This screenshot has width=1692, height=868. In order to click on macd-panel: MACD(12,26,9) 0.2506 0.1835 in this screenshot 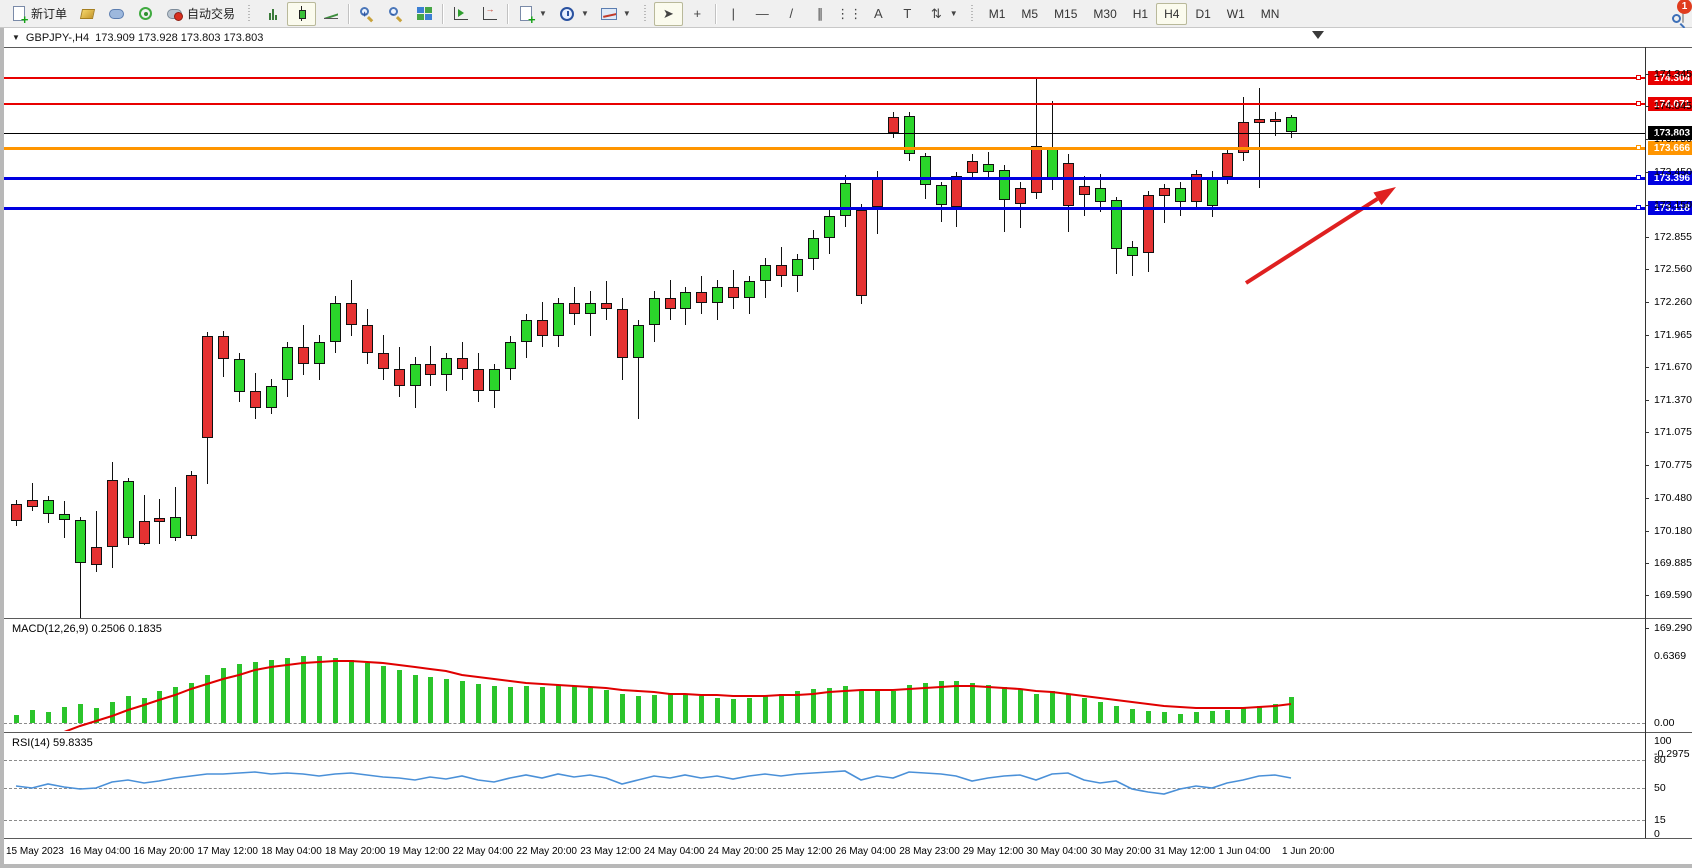, I will do `click(824, 675)`.